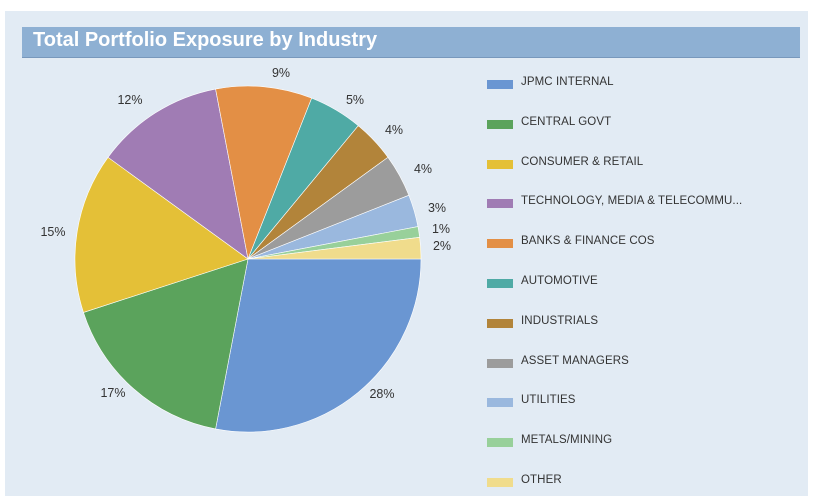  What do you see at coordinates (567, 440) in the screenshot?
I see `legend-label: METALS/MINING` at bounding box center [567, 440].